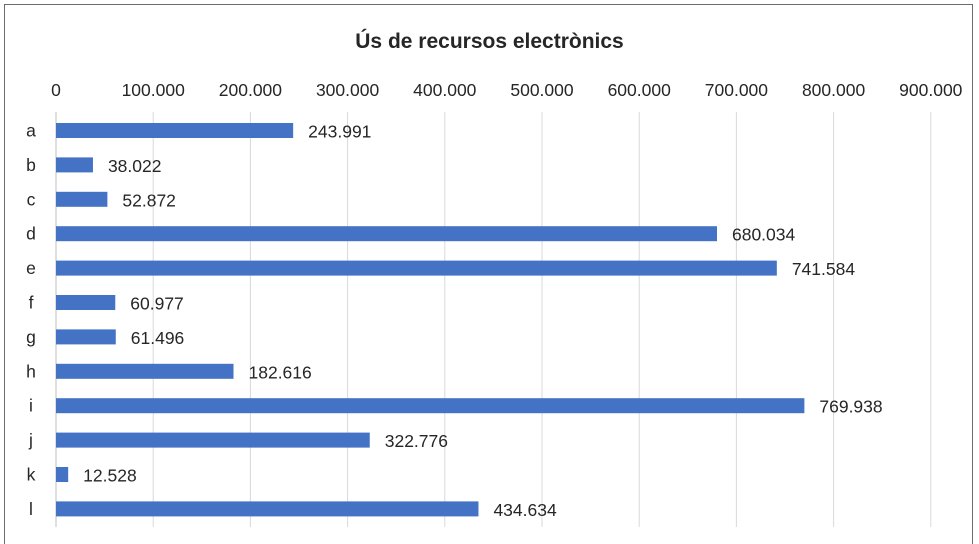  I want to click on data-label: 61.496, so click(158, 338).